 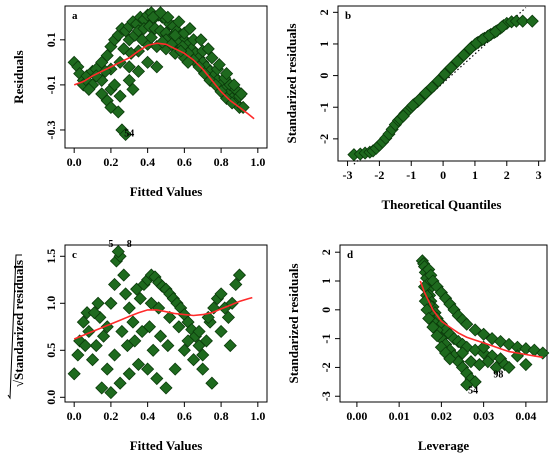 I want to click on y-tick-label: 1.0, so click(x=51, y=303).